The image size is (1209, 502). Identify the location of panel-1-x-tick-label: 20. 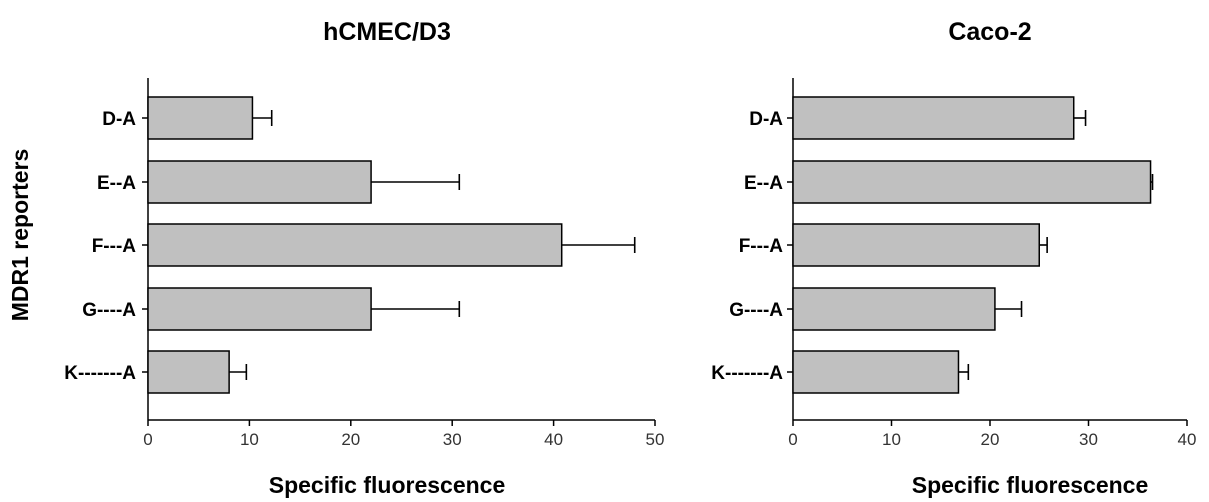
(350, 439).